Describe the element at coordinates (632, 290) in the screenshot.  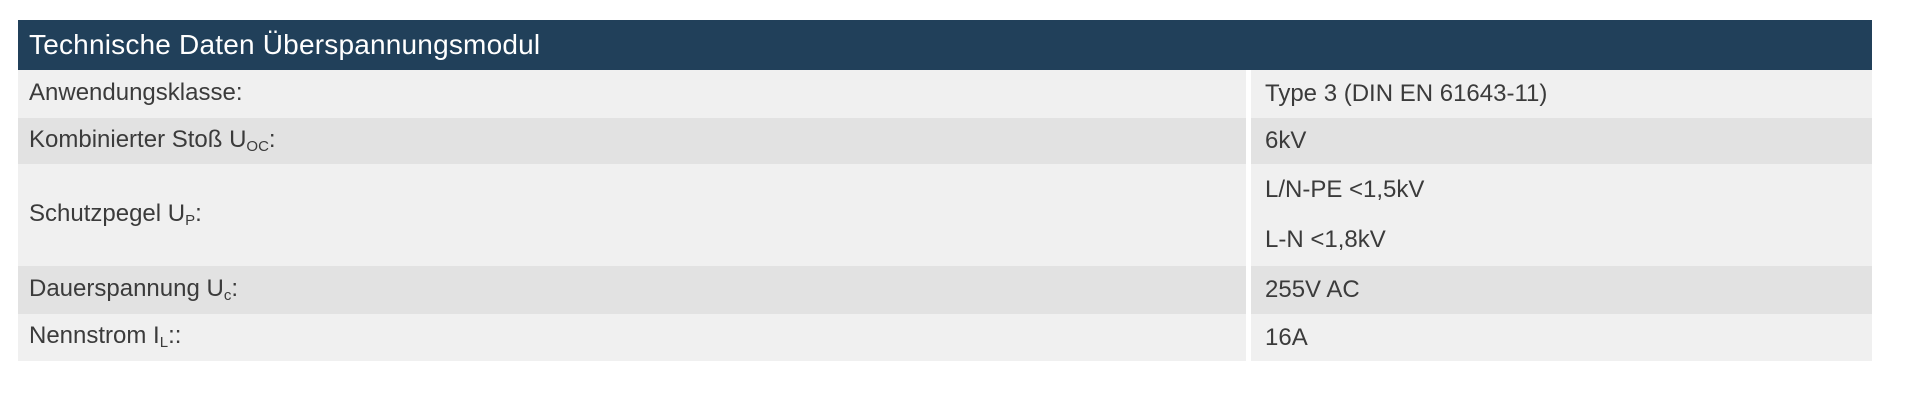
I see `row-label-cell: Dauerspannung Uc:` at that location.